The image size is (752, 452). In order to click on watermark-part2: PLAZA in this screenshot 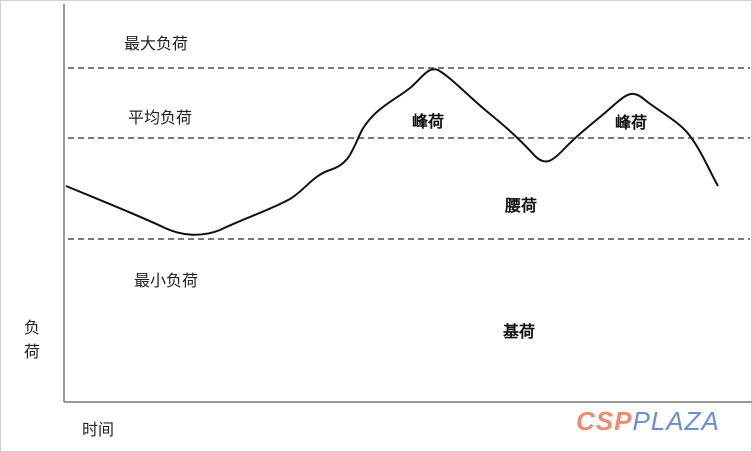, I will do `click(676, 421)`.